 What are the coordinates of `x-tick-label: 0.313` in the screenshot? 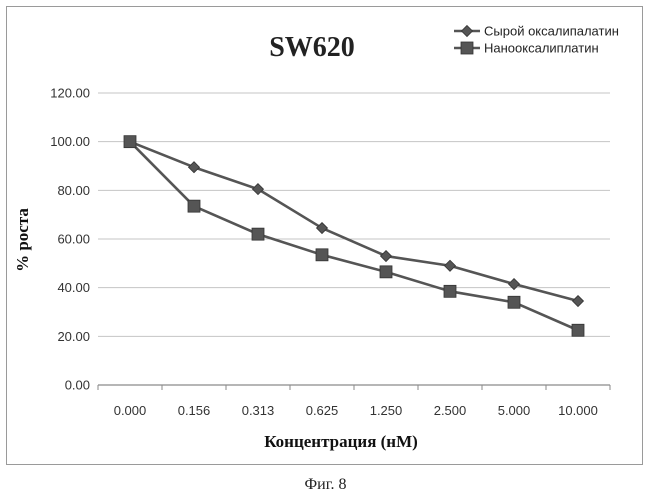 It's located at (258, 410).